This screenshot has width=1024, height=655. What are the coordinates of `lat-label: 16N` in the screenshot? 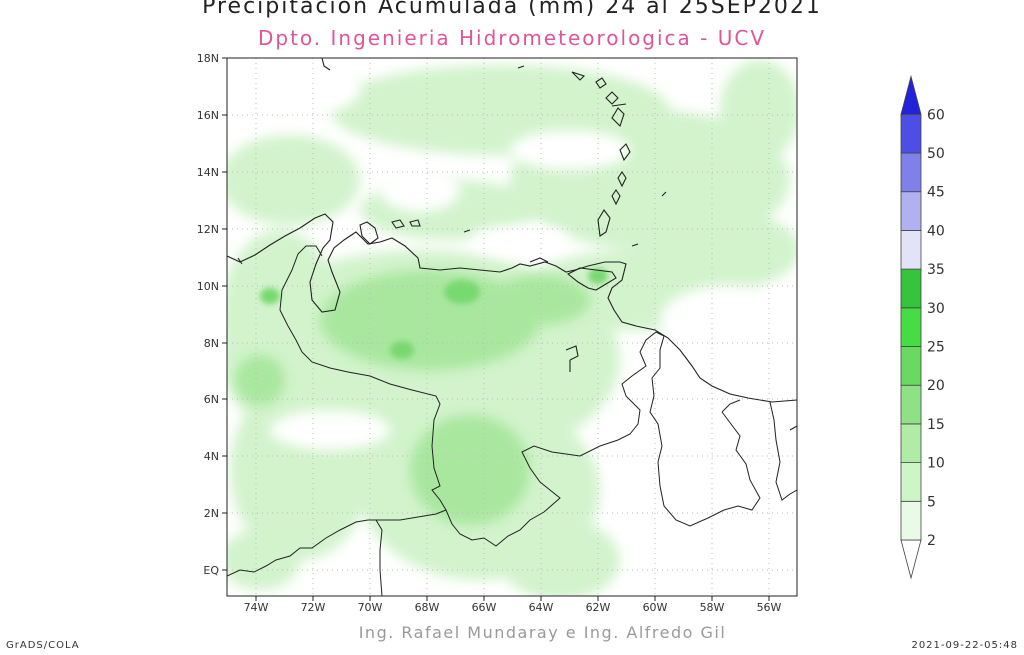 It's located at (208, 115).